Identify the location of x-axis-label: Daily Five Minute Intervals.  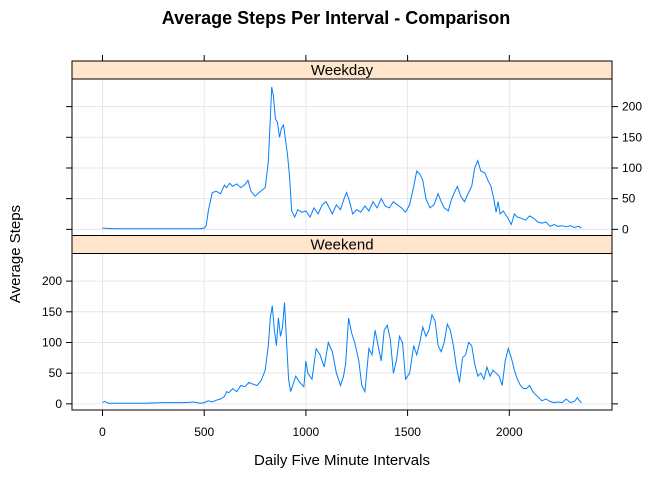
(342, 460).